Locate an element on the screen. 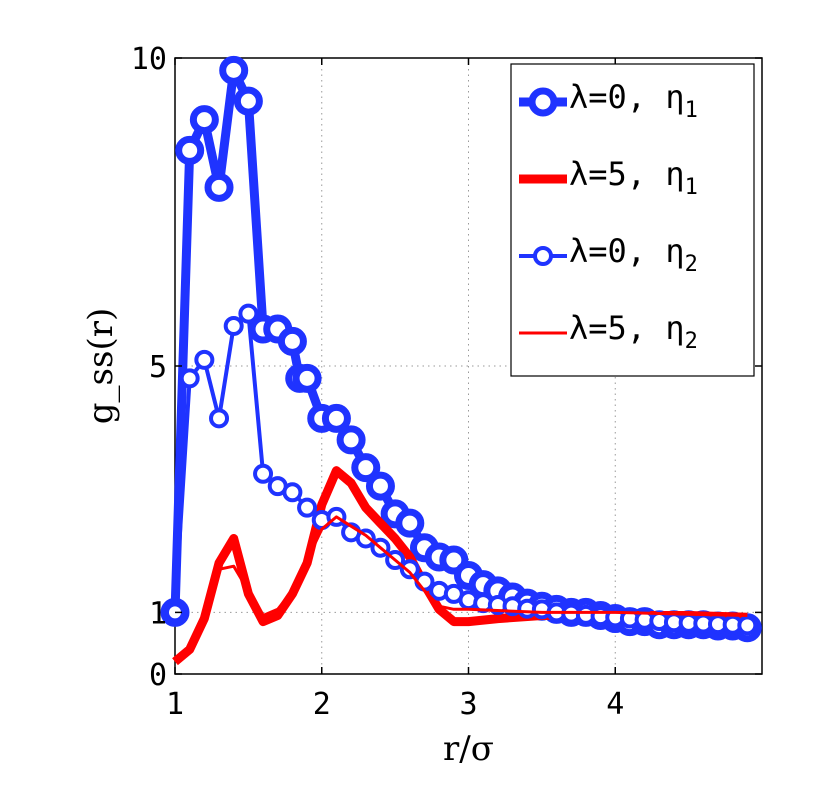 The image size is (830, 796). y-tick-label: 0 is located at coordinates (158, 675).